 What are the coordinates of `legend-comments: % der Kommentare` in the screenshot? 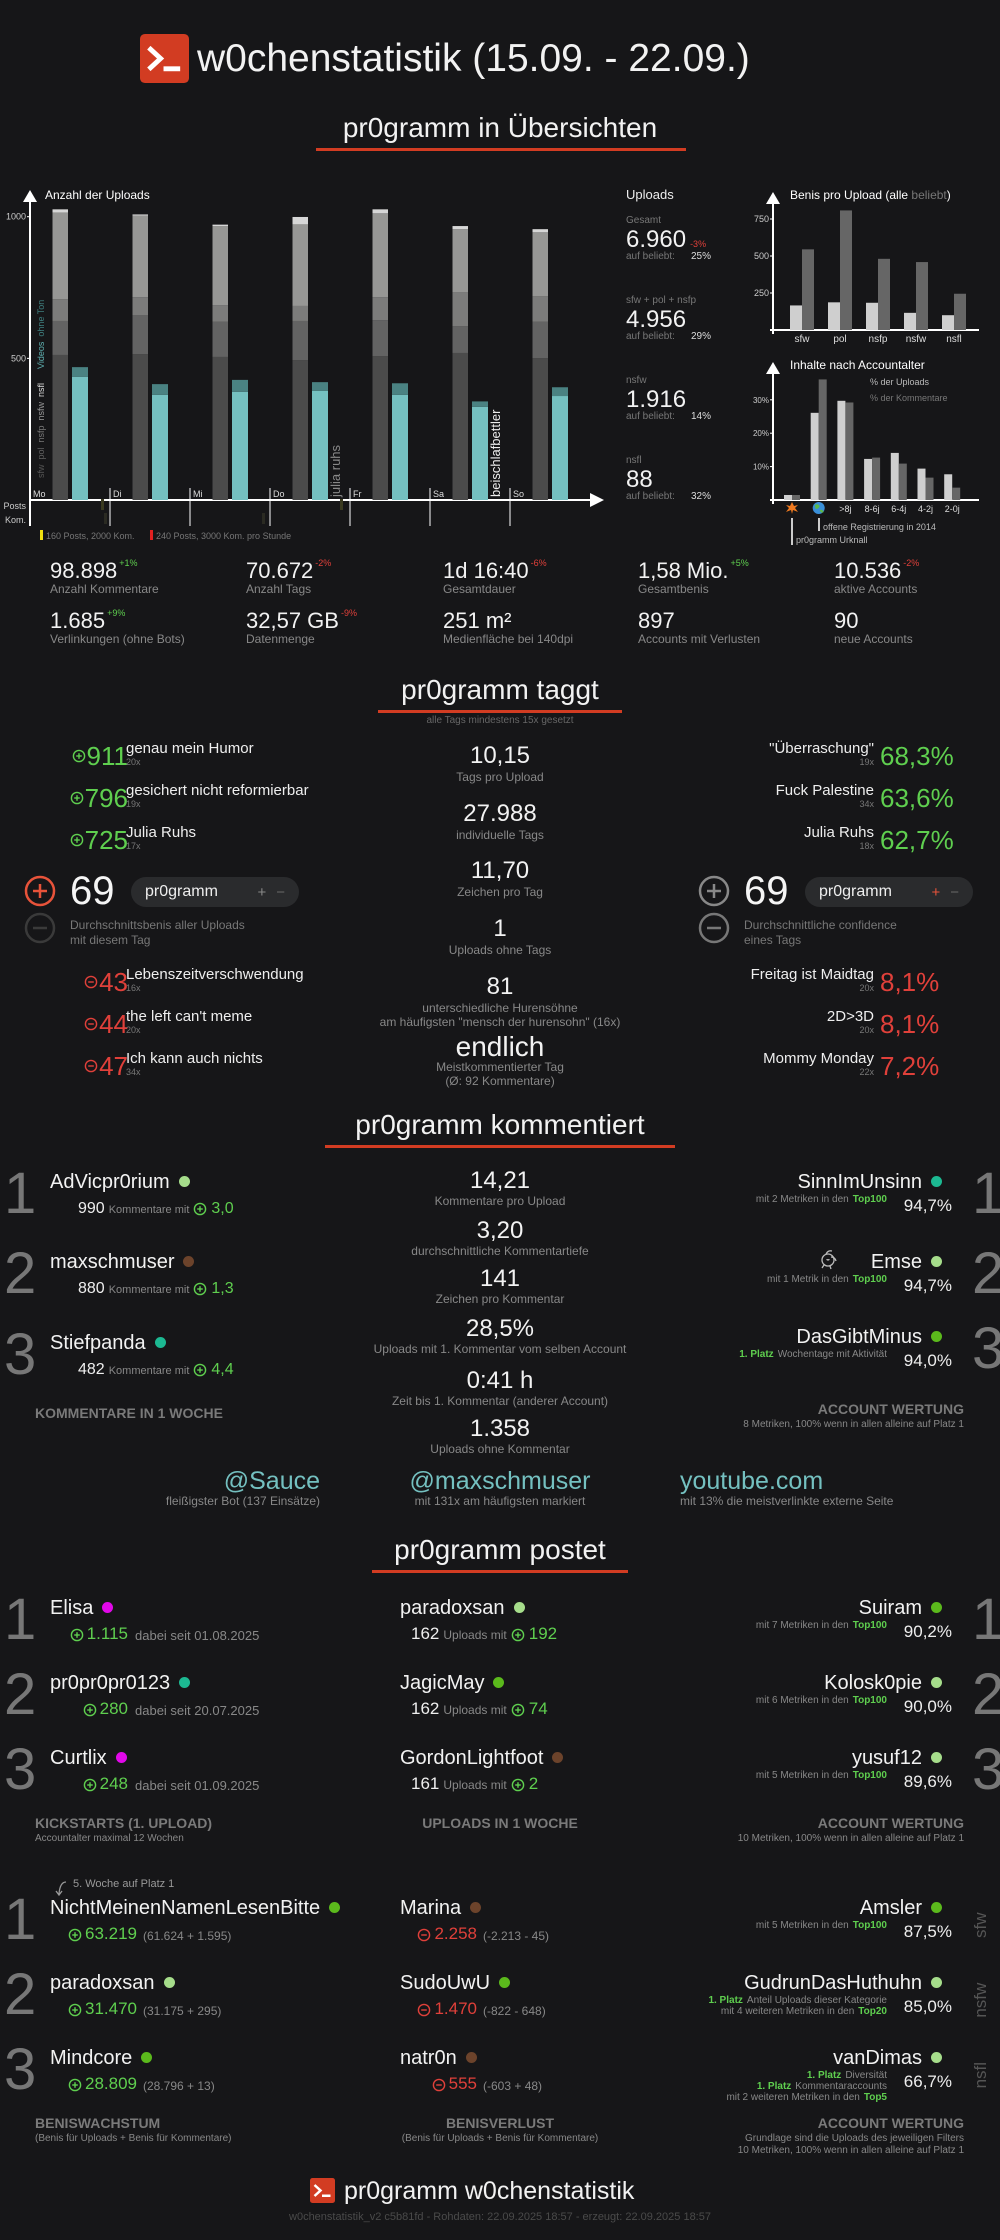 It's located at (909, 398).